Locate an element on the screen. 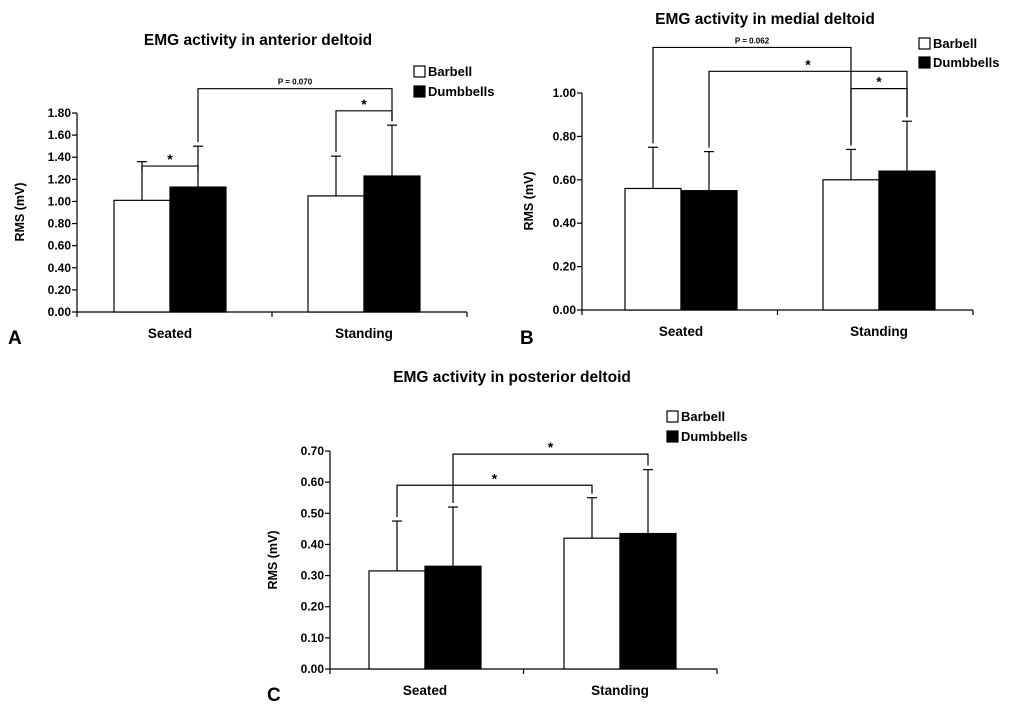 The height and width of the screenshot is (711, 1024). y-tick-label: 1.60 is located at coordinates (60, 135).